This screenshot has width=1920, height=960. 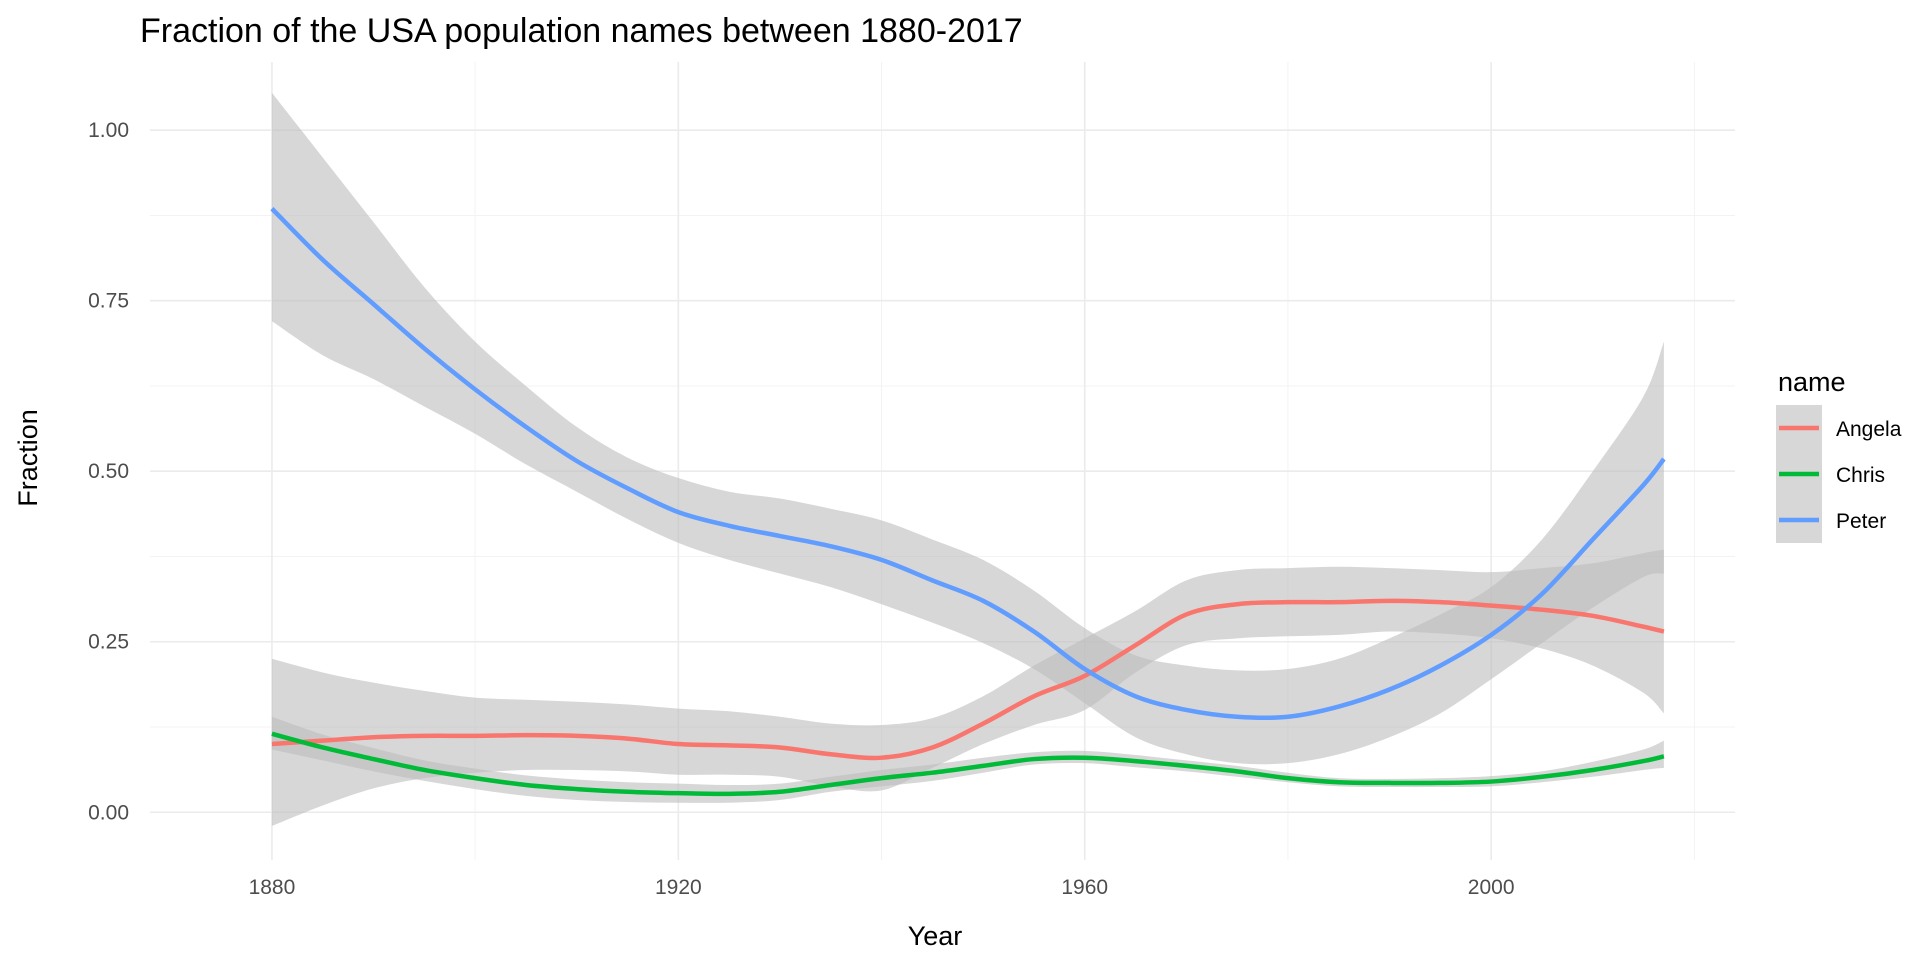 I want to click on series-line-angela, so click(x=968, y=679).